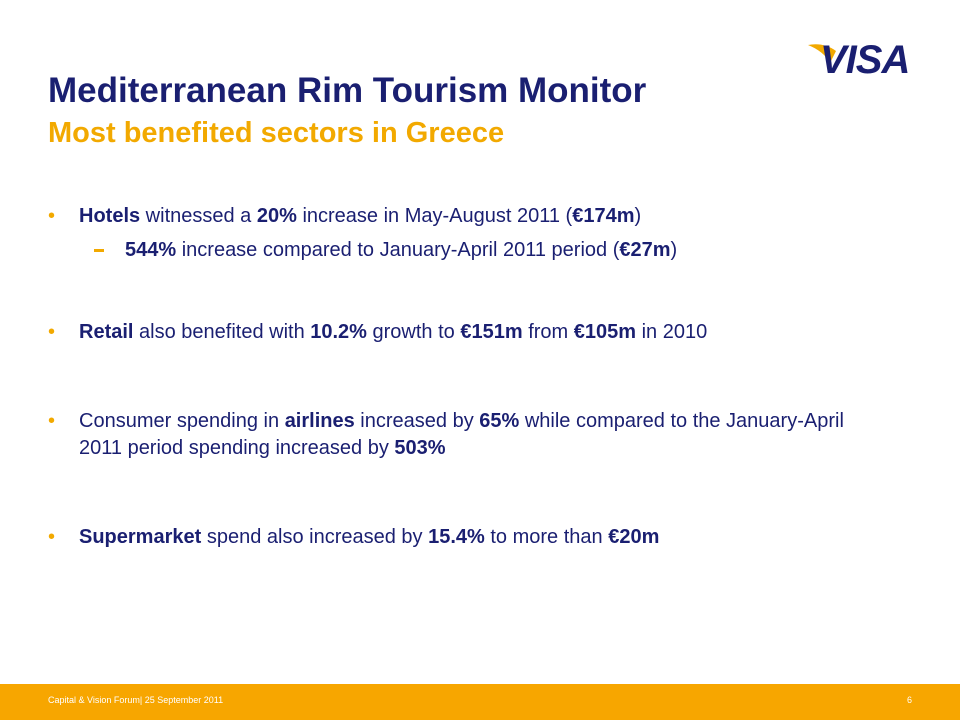  What do you see at coordinates (499, 421) in the screenshot?
I see `bold-figure: 65%` at bounding box center [499, 421].